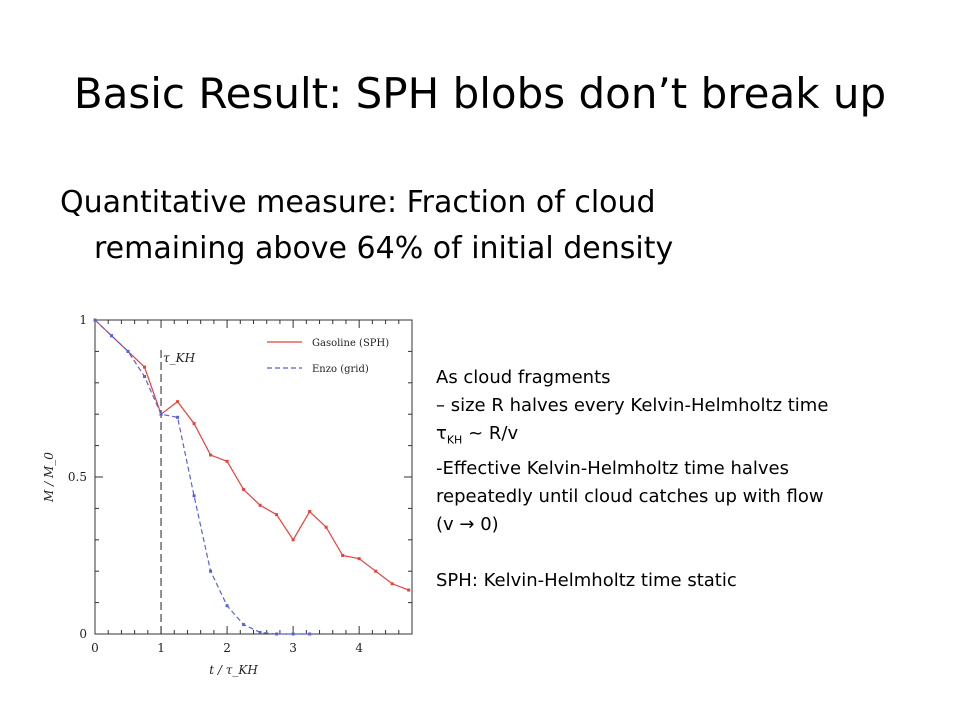 Image resolution: width=960 pixels, height=720 pixels. Describe the element at coordinates (490, 433) in the screenshot. I see `tau-relation: ~ R/v` at that location.